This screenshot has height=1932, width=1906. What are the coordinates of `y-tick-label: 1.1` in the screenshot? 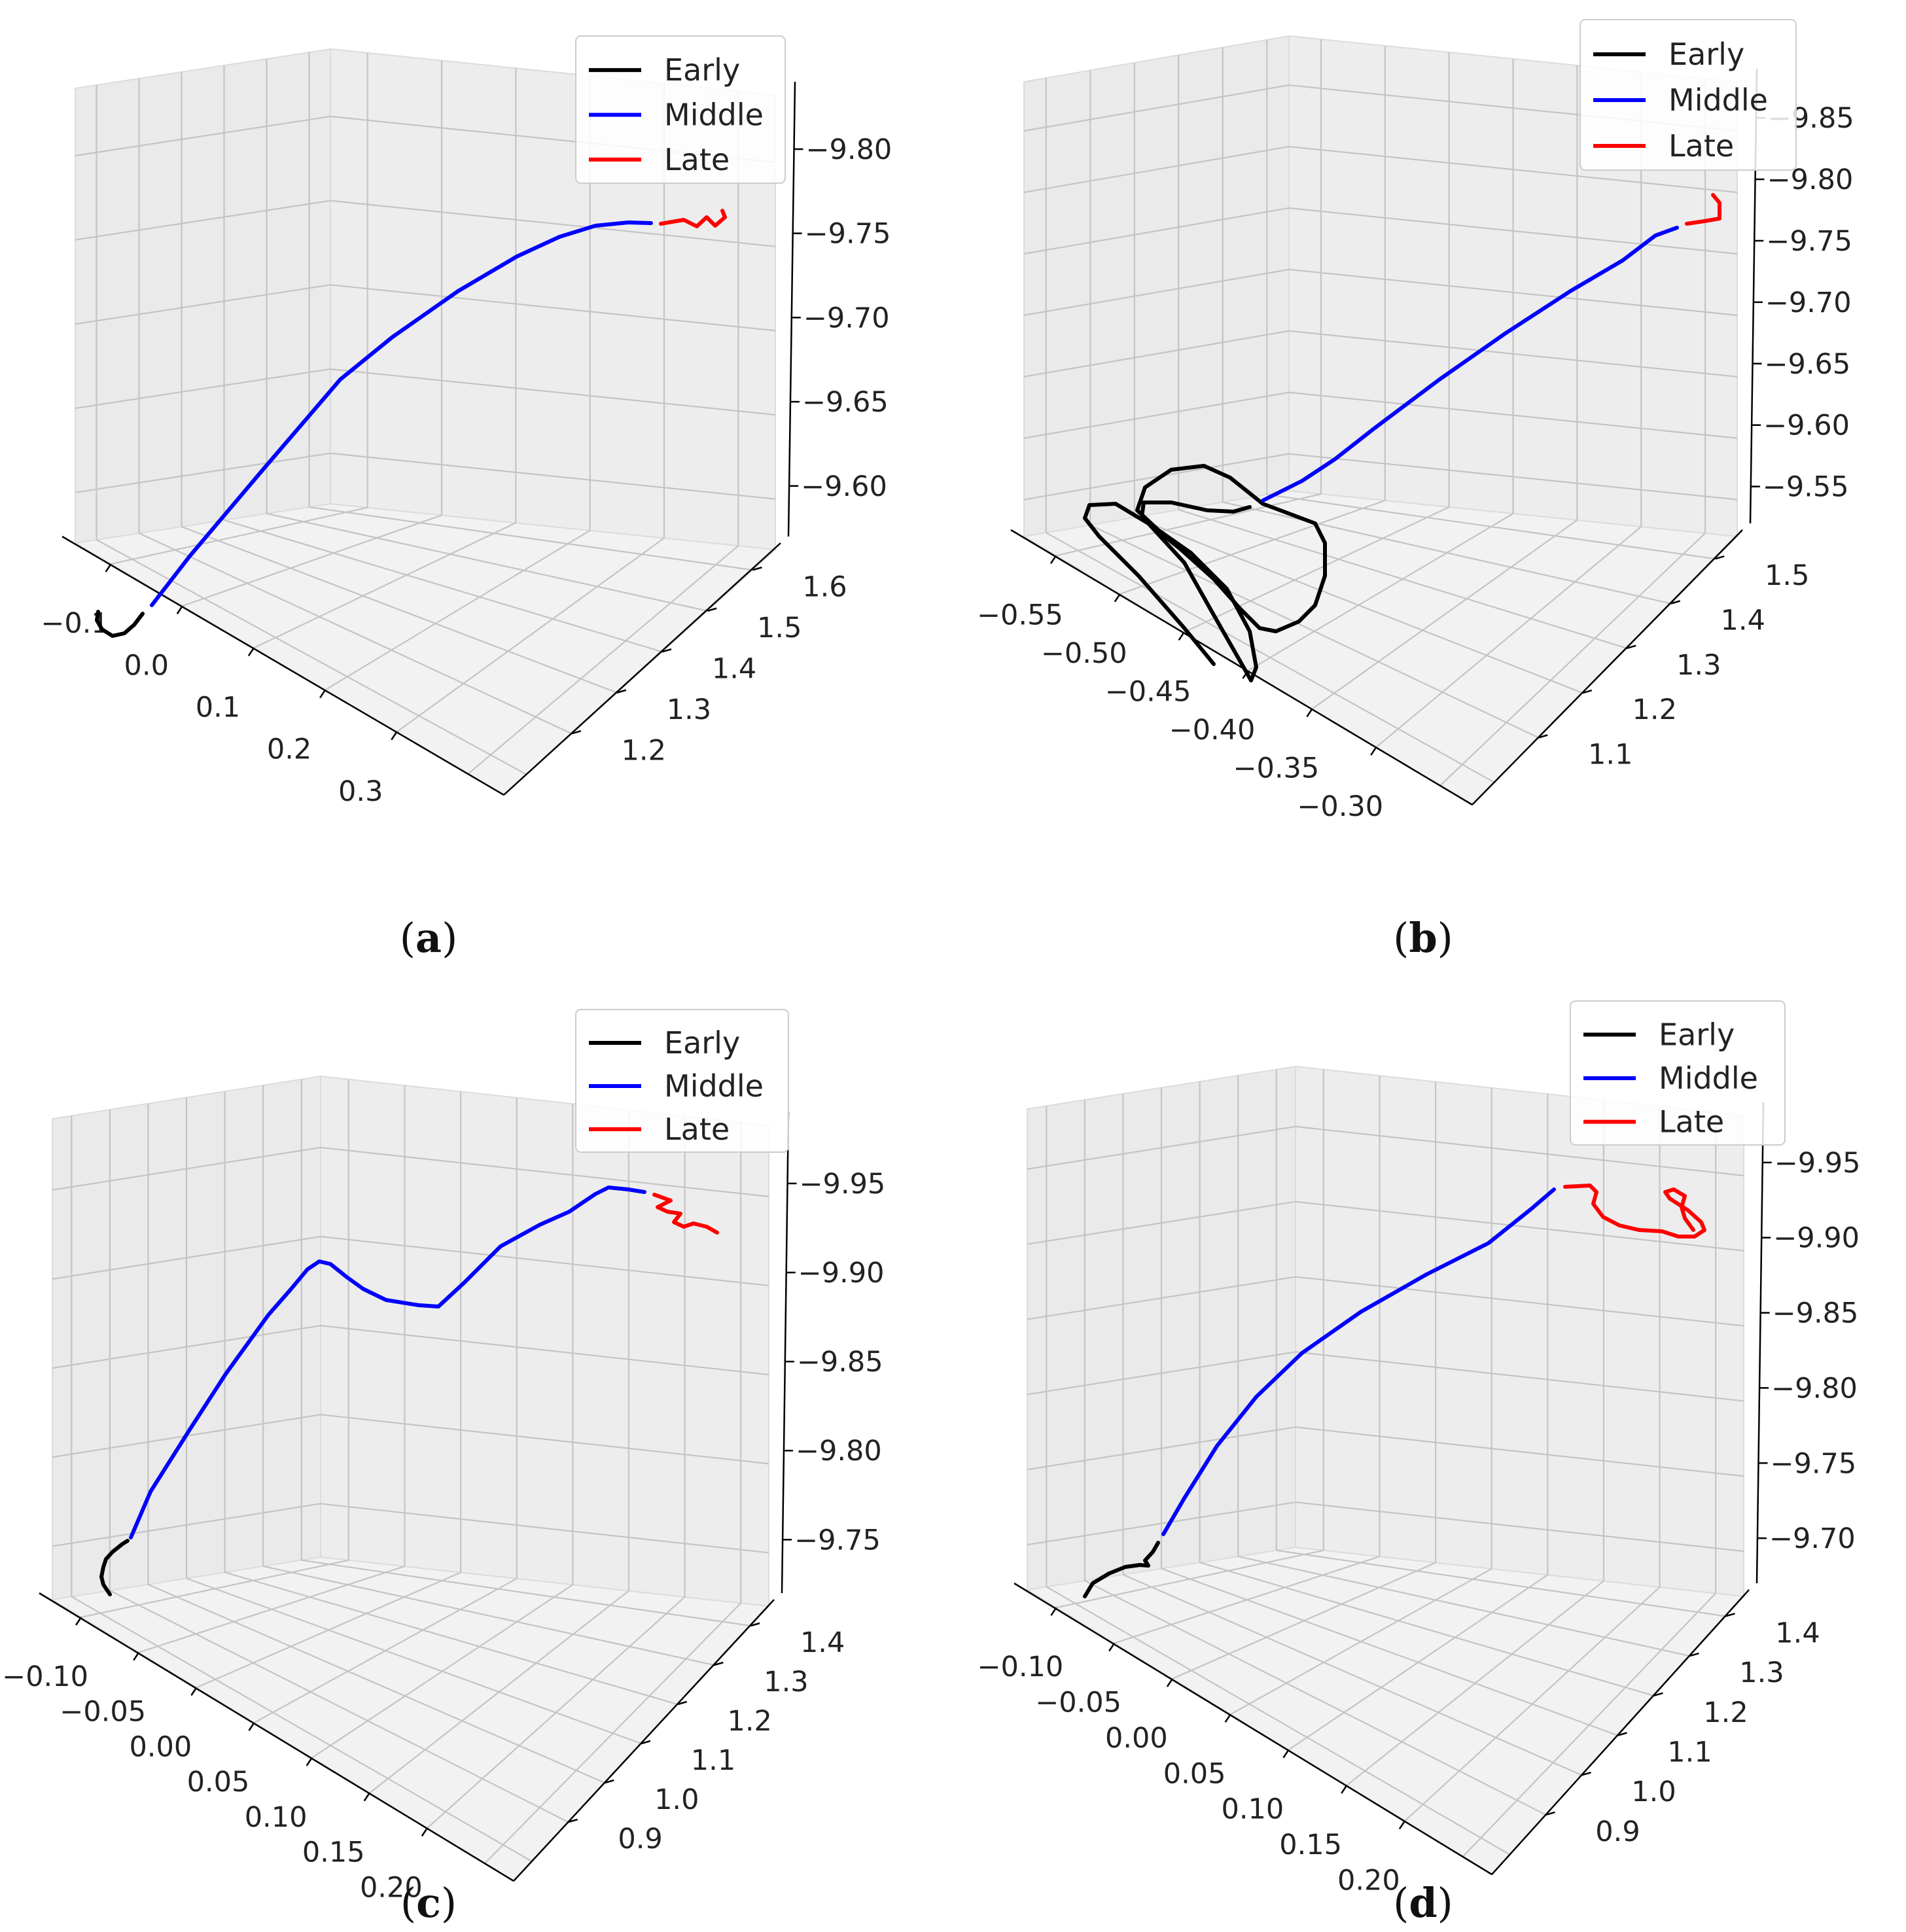 It's located at (713, 1760).